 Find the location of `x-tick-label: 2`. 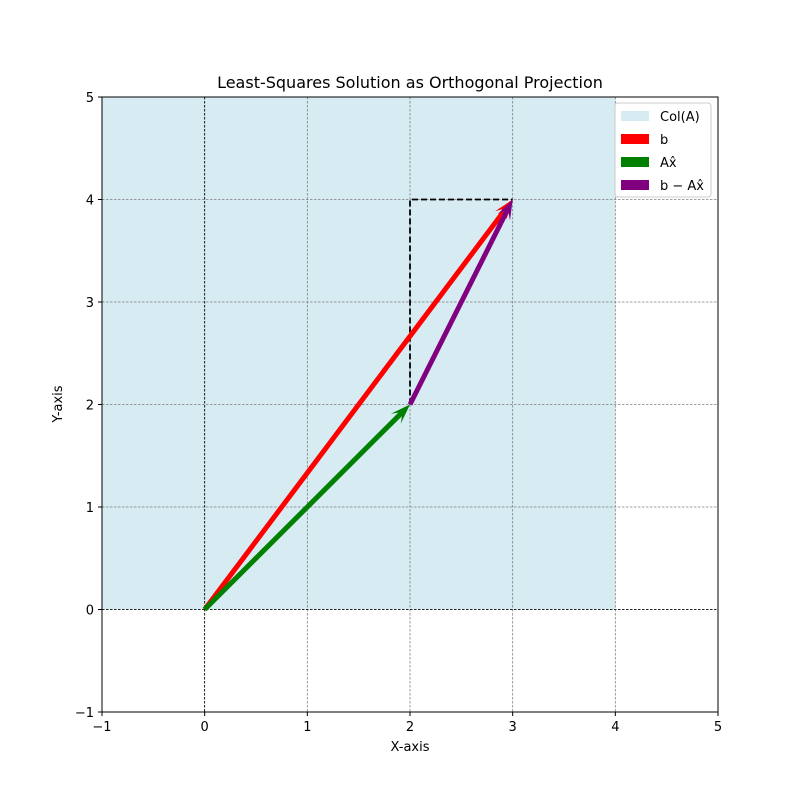

x-tick-label: 2 is located at coordinates (410, 727).